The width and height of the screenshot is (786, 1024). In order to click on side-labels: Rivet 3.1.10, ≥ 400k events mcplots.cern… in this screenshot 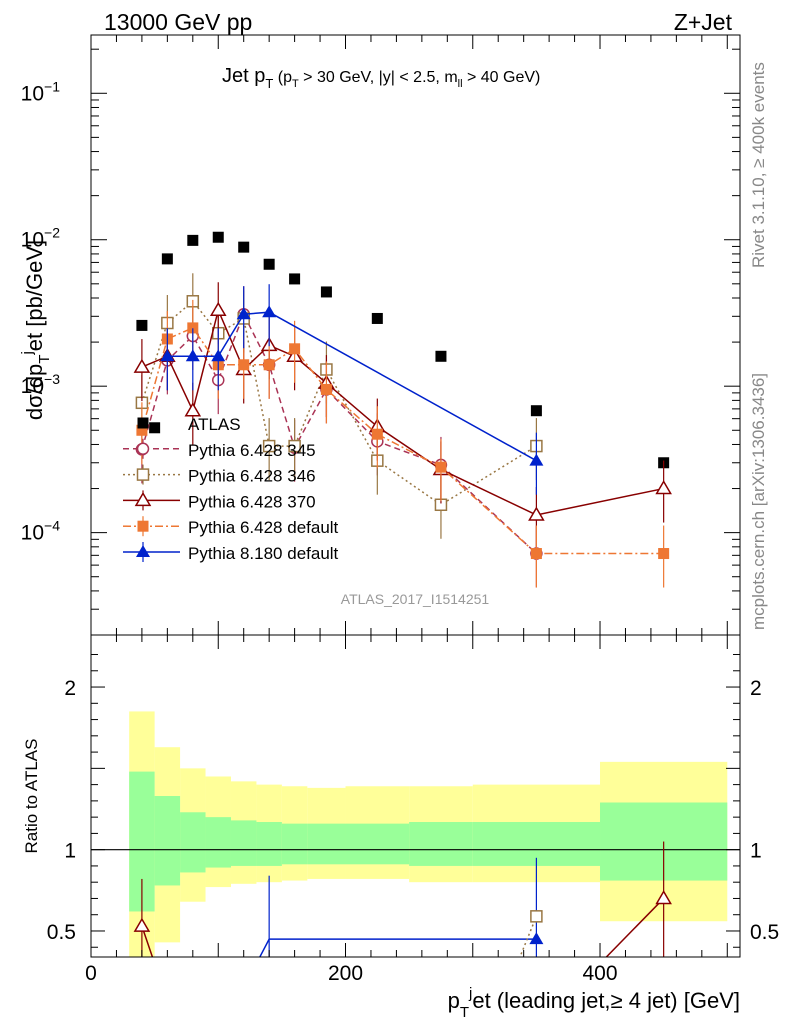, I will do `click(758, 346)`.